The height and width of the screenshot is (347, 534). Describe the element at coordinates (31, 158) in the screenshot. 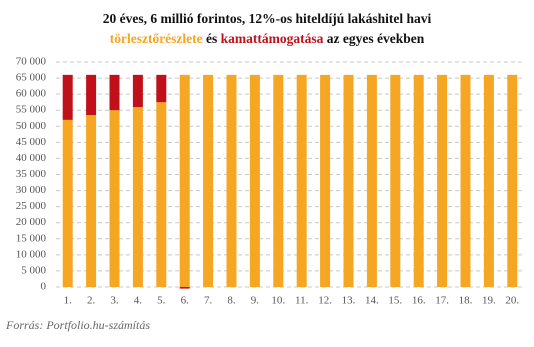

I see `y-tick-label: 40 000` at that location.